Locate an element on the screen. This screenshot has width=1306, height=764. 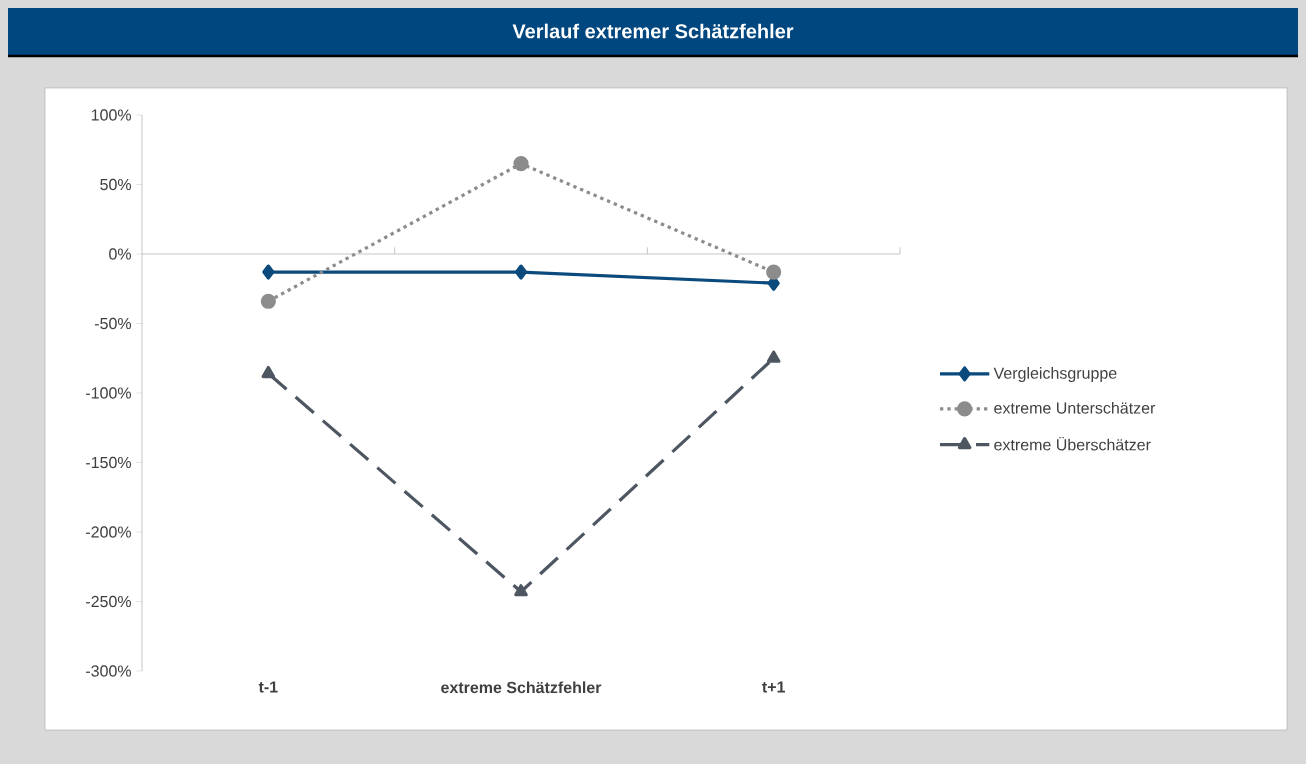
legend-label: extreme Überschätzer is located at coordinates (1072, 443).